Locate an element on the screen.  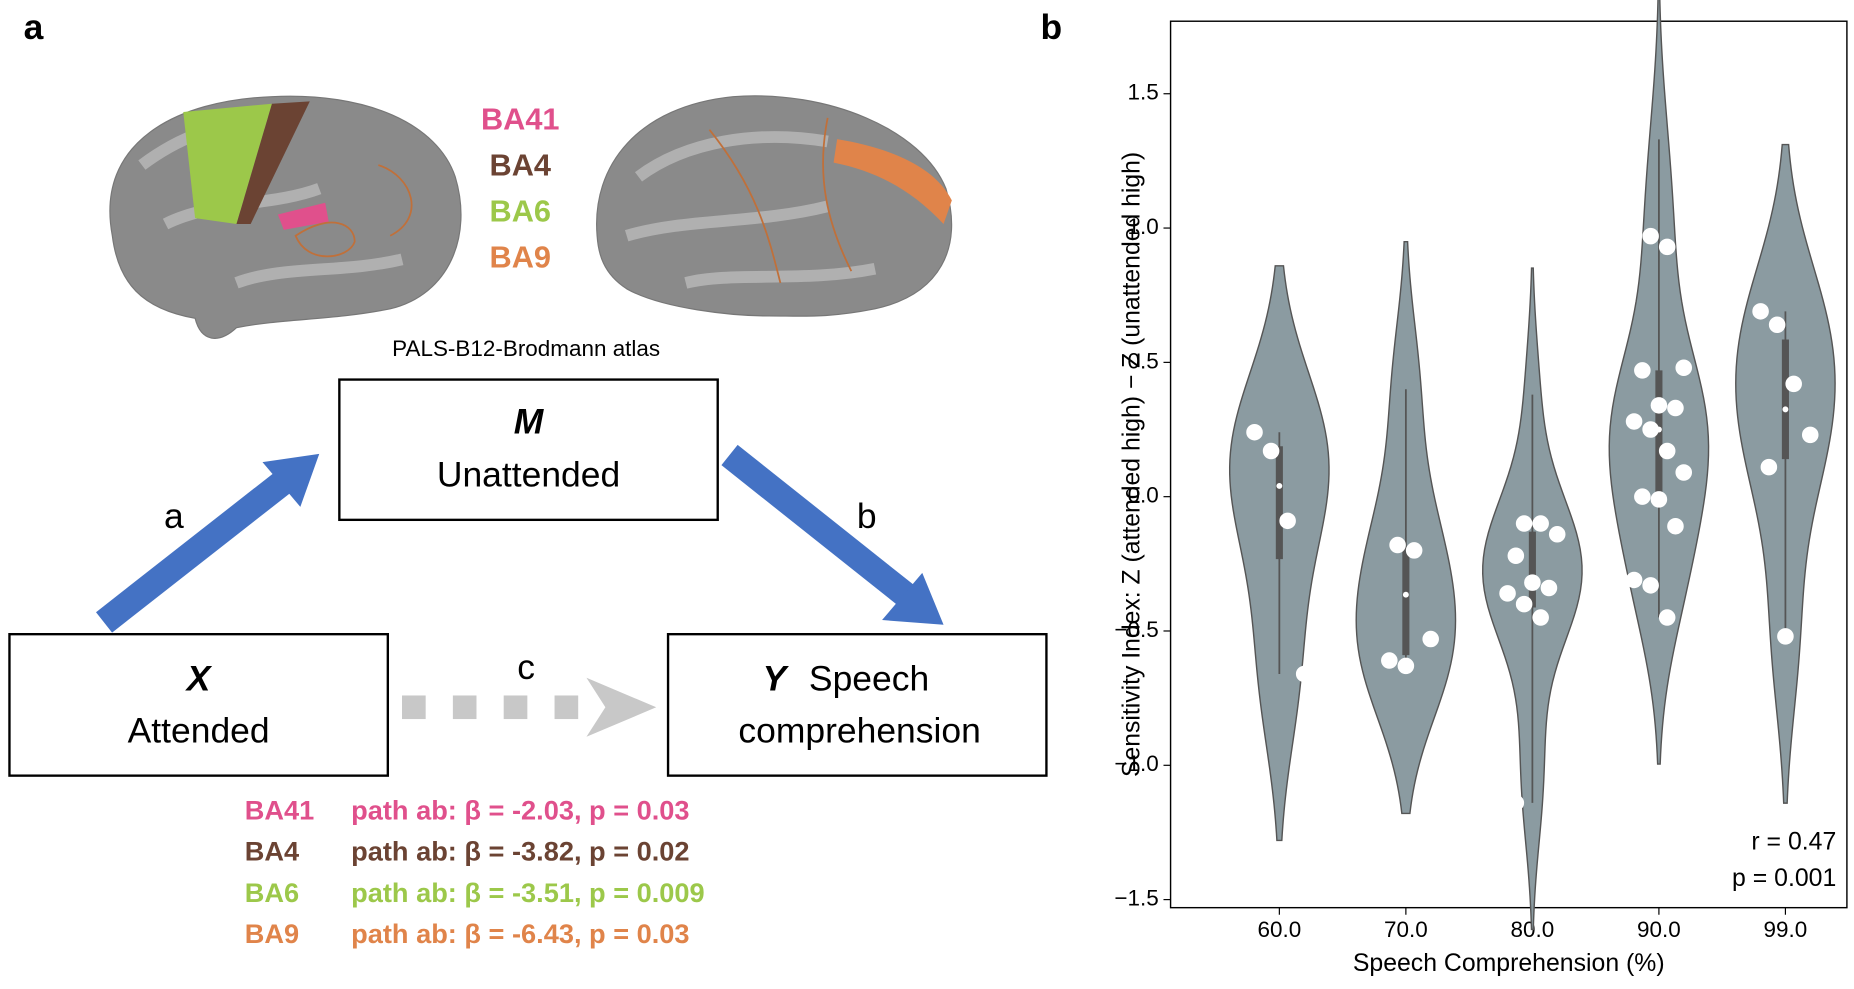
arrow-c is located at coordinates (529, 707).